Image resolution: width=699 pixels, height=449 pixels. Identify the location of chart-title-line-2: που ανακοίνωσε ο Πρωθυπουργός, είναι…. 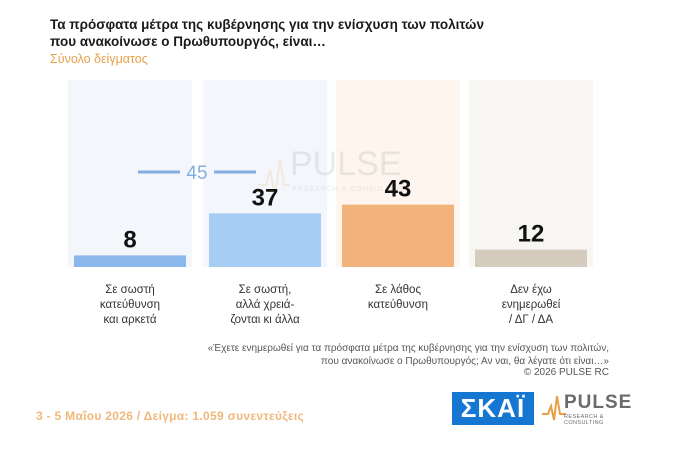
(188, 41).